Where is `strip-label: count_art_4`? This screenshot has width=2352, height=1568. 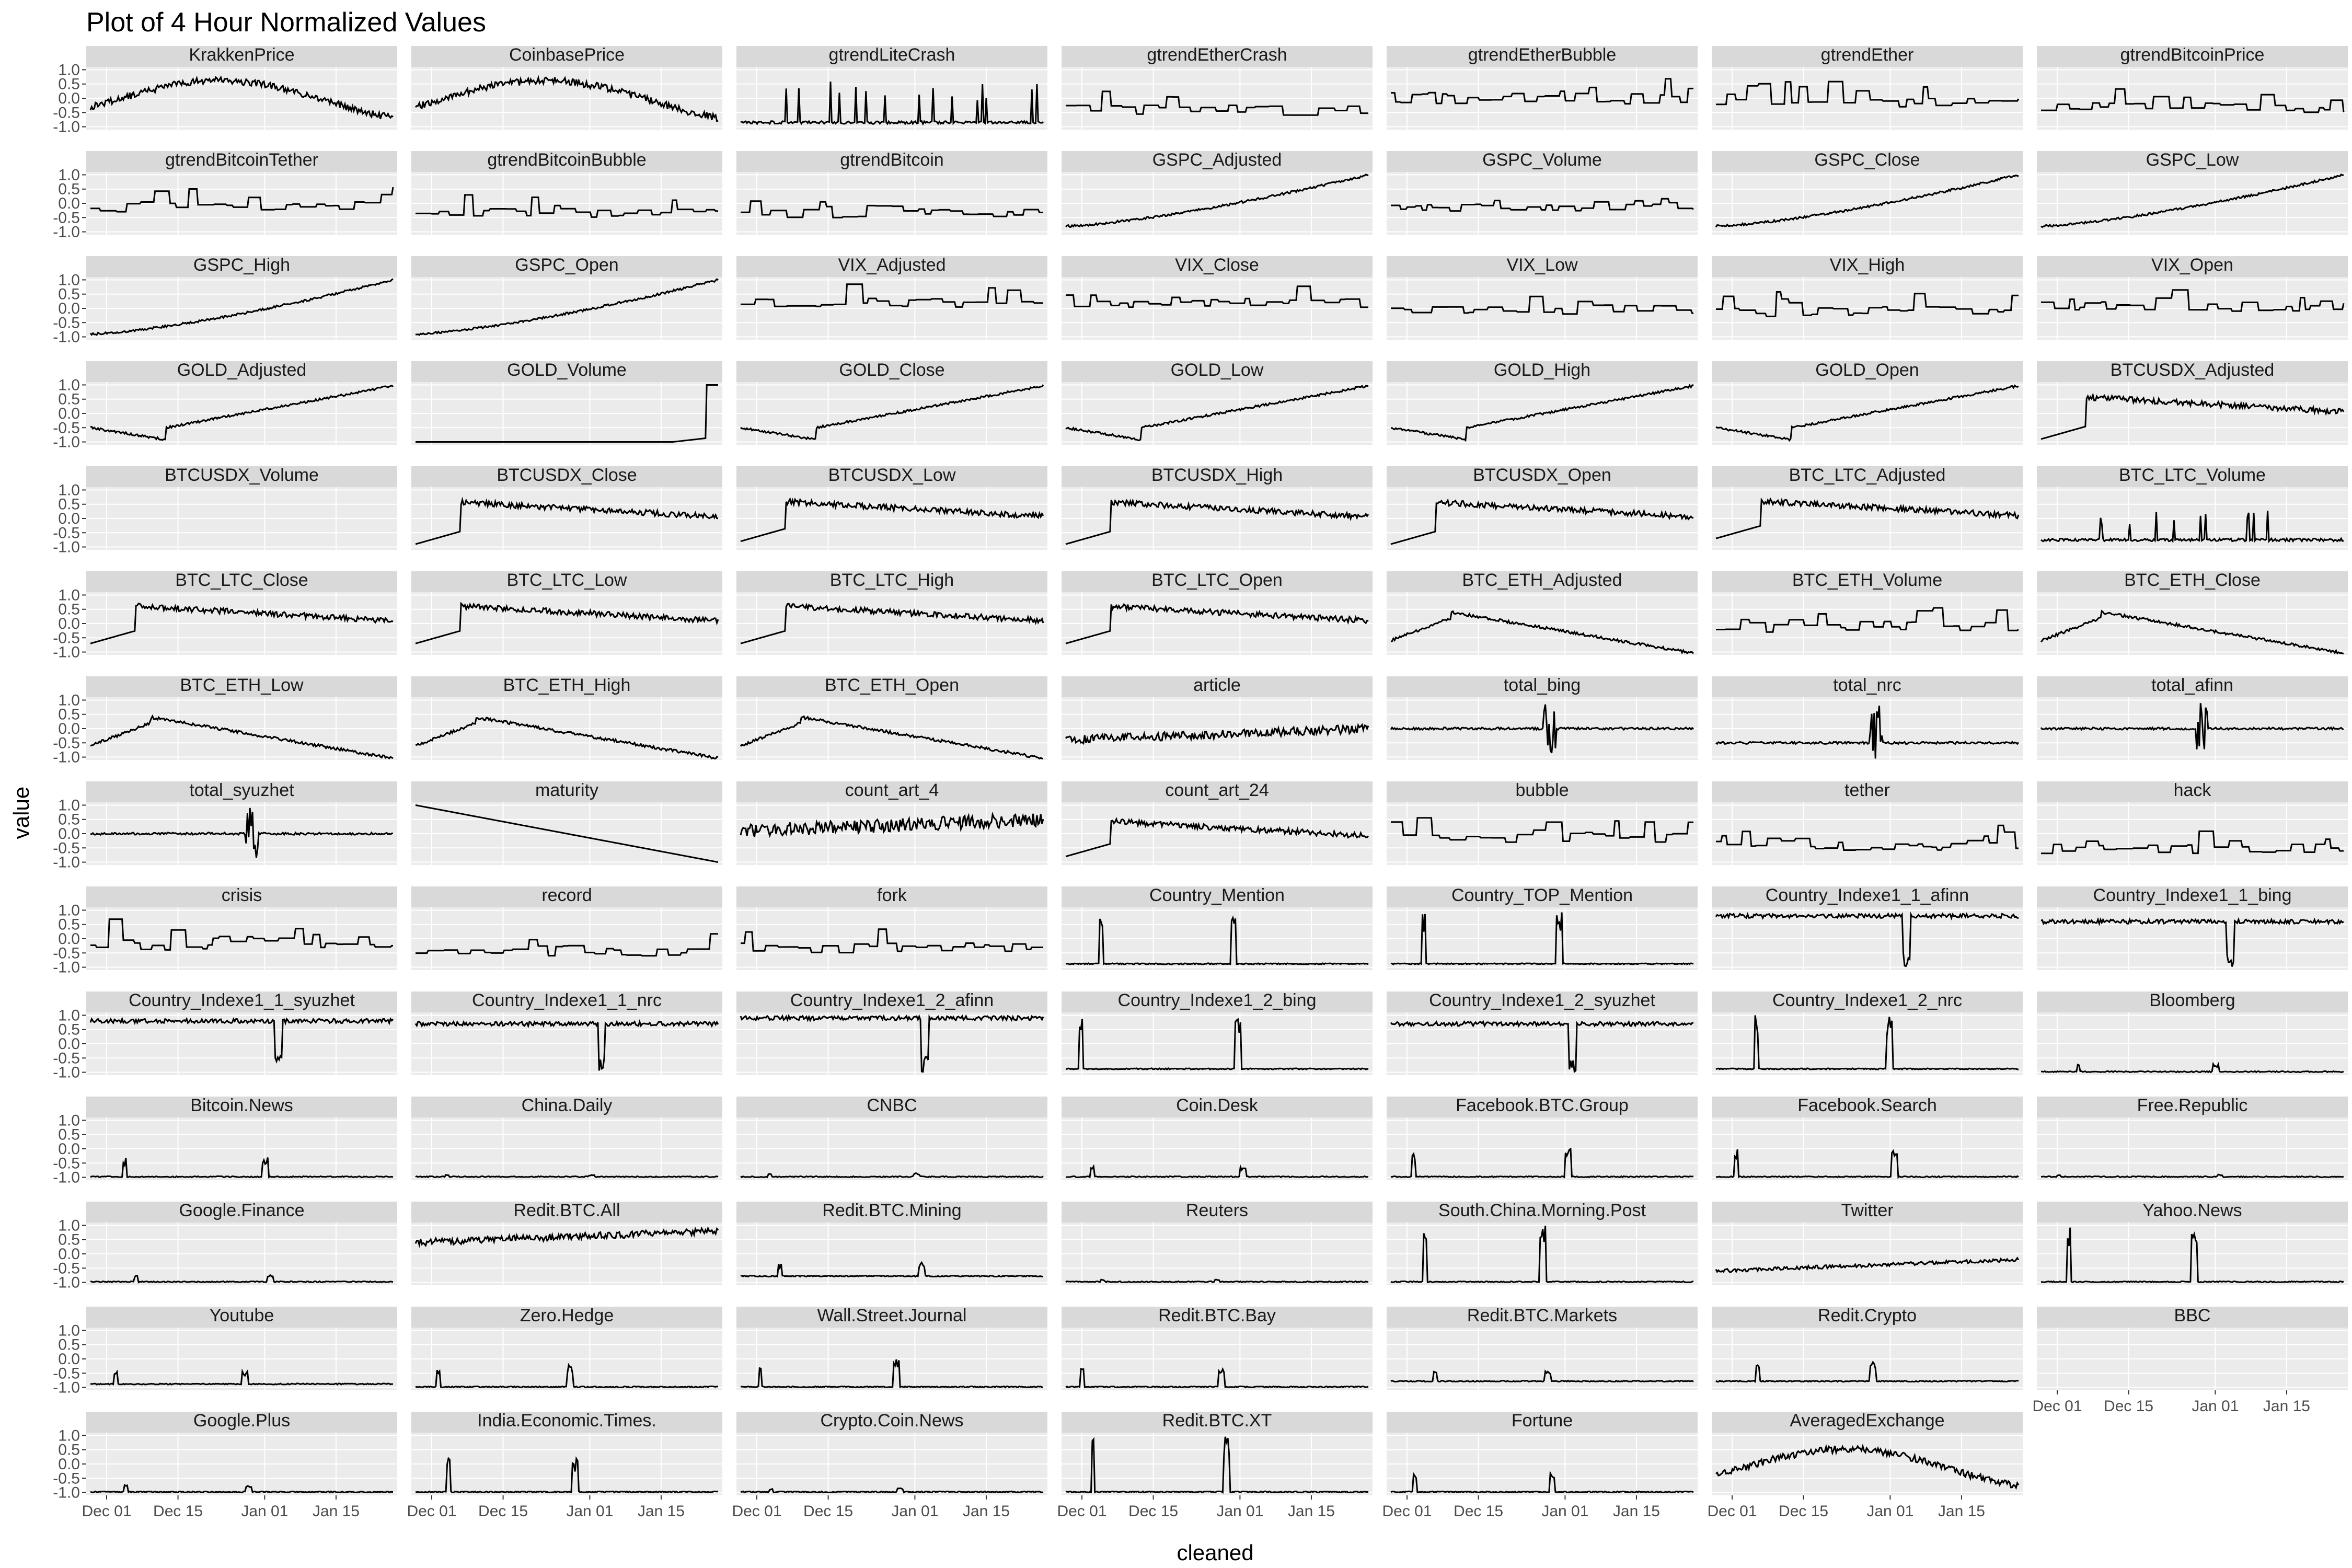
strip-label: count_art_4 is located at coordinates (892, 790).